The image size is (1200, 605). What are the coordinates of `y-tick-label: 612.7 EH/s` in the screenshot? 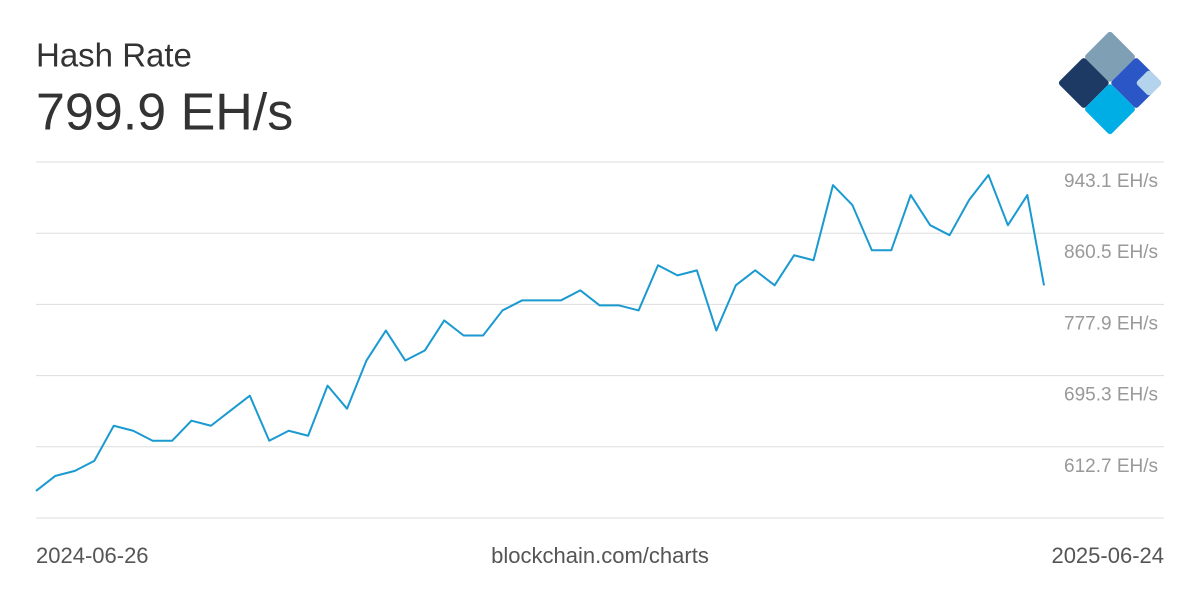 It's located at (1111, 466).